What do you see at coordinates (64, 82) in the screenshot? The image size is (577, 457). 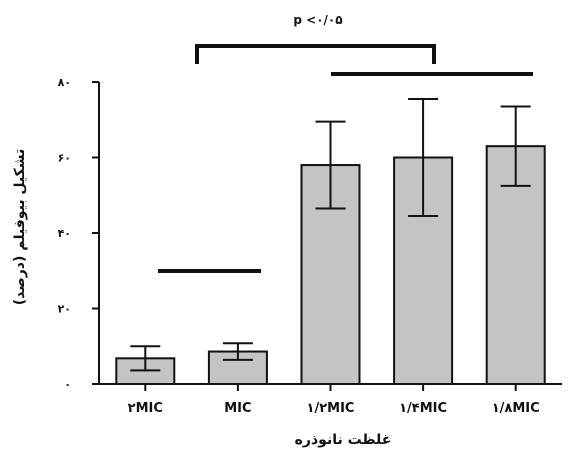 I see `y-tick-label: ۸۰` at bounding box center [64, 82].